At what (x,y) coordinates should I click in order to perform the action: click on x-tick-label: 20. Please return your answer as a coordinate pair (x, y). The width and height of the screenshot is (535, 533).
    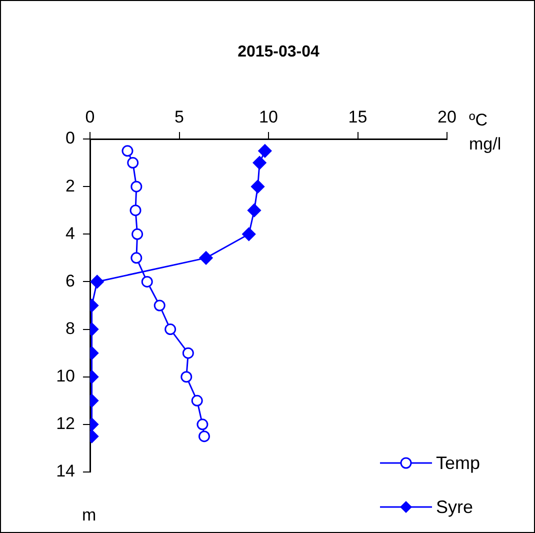
    Looking at the image, I should click on (447, 116).